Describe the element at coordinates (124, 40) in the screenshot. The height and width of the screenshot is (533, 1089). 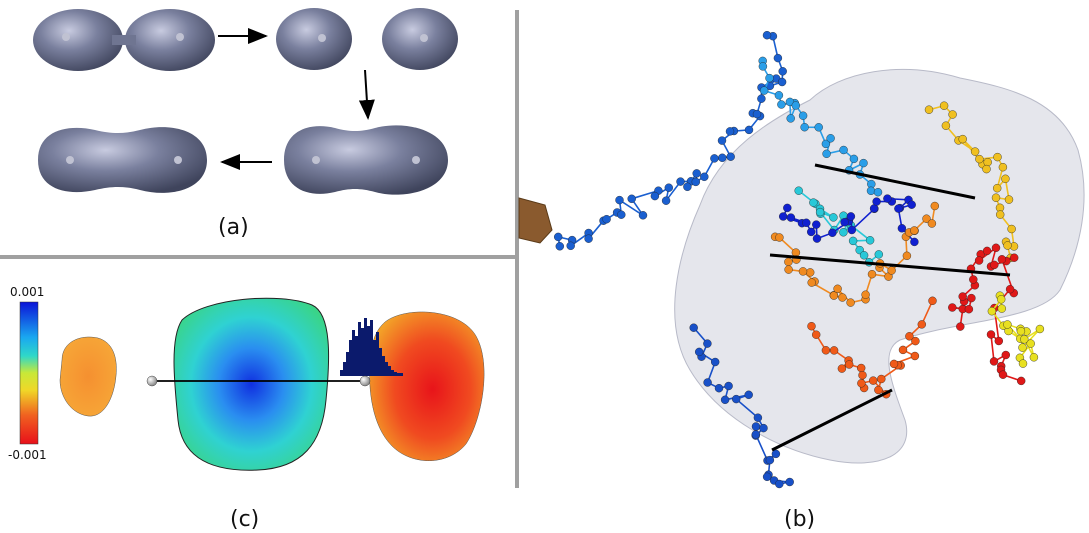
I see `surface-neck` at that location.